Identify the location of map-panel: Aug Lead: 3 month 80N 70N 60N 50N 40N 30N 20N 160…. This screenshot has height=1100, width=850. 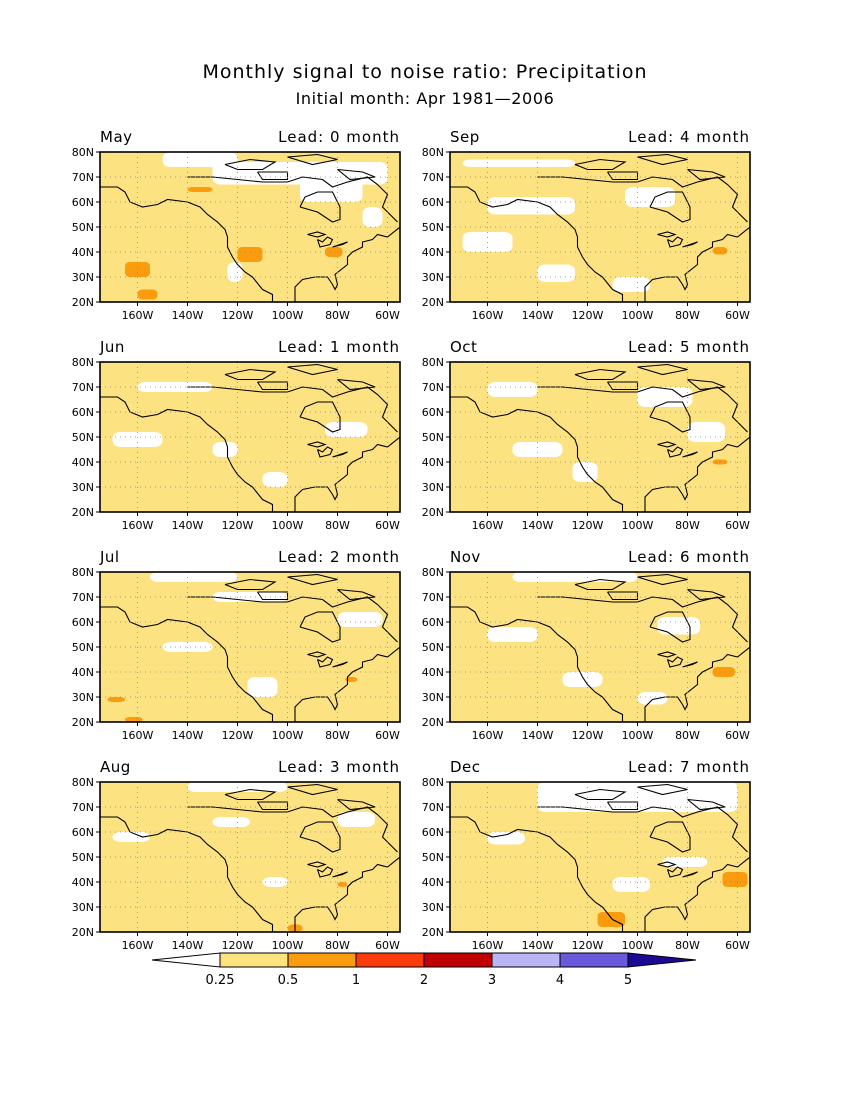
(236, 863).